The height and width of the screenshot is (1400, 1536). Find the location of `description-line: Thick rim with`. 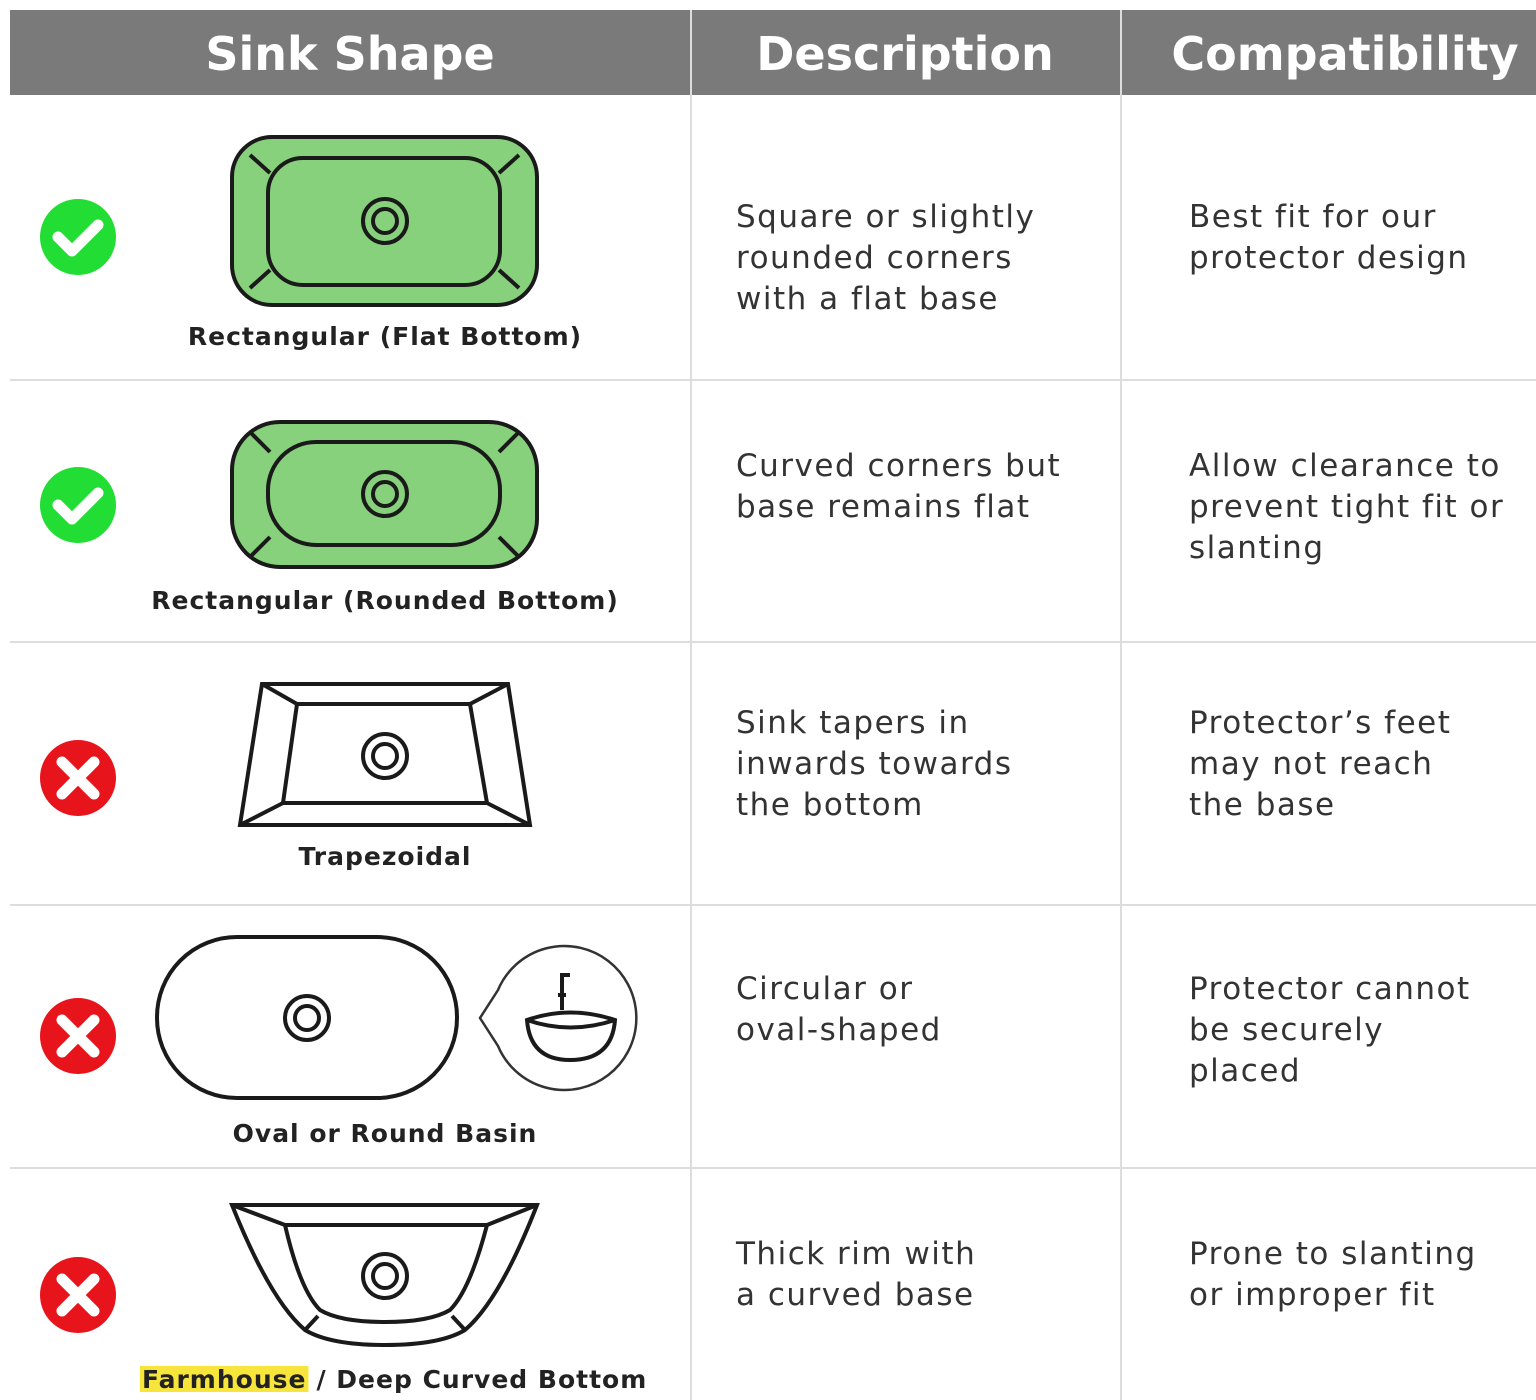

description-line: Thick rim with is located at coordinates (855, 1254).